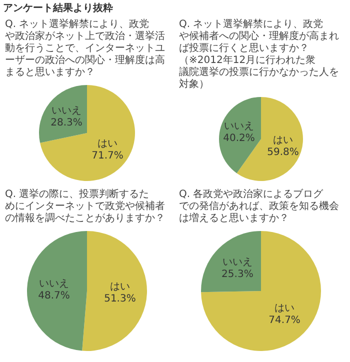 The image size is (350, 362). Describe the element at coordinates (259, 72) in the screenshot. I see `text: （※2012年12月に行われた衆議院選挙の投票に行かなかった人を対象）` at that location.